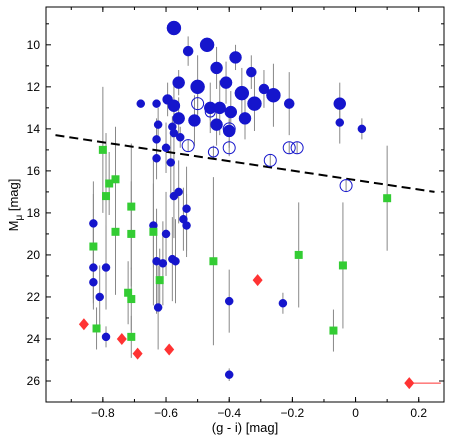  I want to click on y-tick-label: 14, so click(34, 129).